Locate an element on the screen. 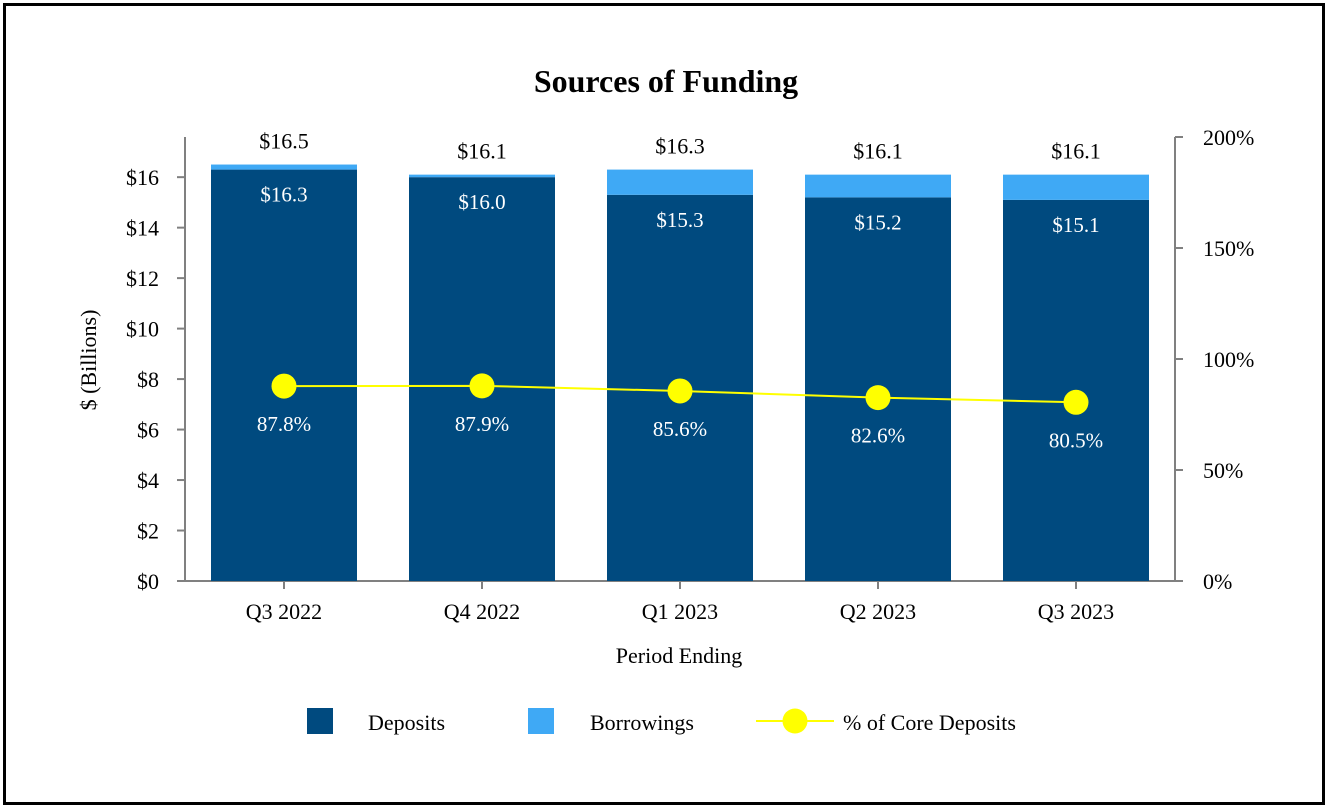  core-deposits-label: 80.5% is located at coordinates (1076, 440).